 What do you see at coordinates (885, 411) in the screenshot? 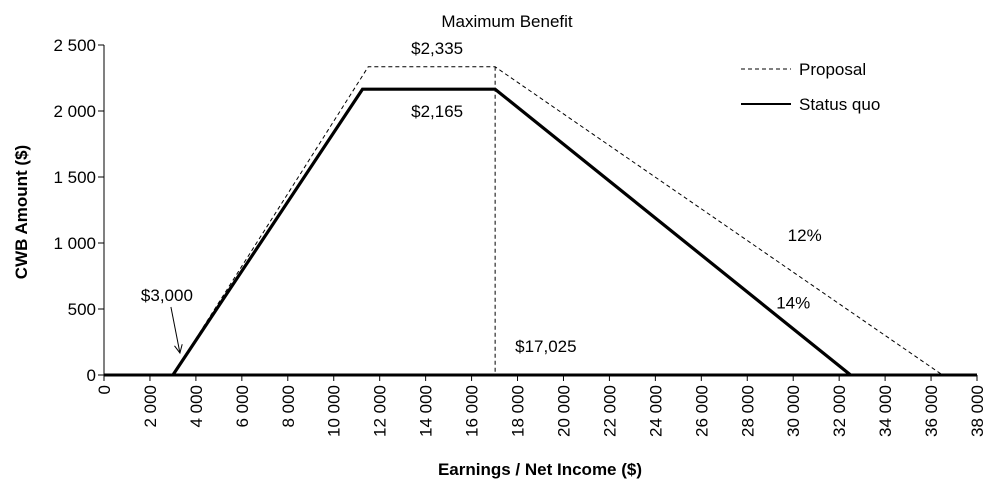
I see `x-tick-label: 34 000` at bounding box center [885, 411].